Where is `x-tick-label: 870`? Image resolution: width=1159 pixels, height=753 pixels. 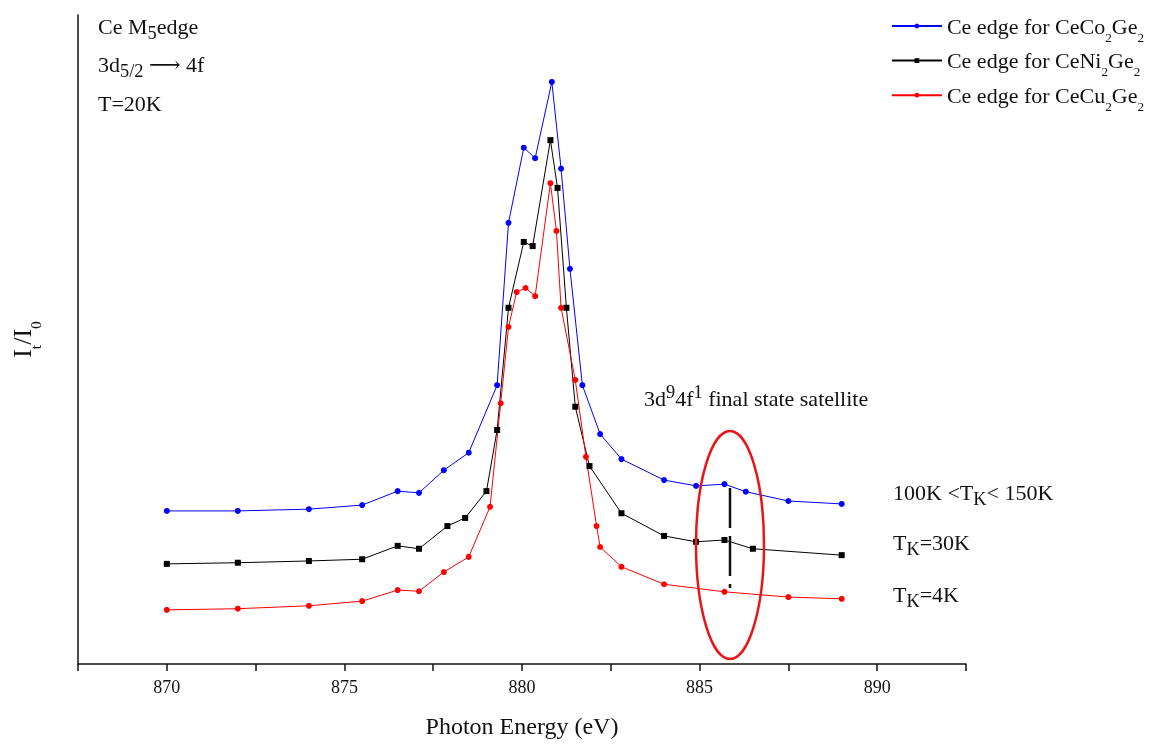 x-tick-label: 870 is located at coordinates (167, 687).